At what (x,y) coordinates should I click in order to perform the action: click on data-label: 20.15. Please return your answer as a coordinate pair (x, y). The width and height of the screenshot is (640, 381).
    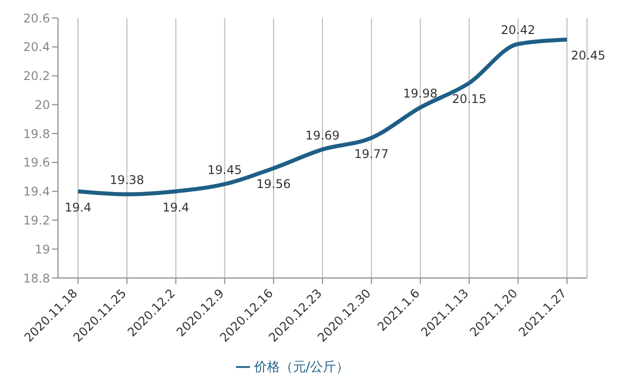
    Looking at the image, I should click on (469, 99).